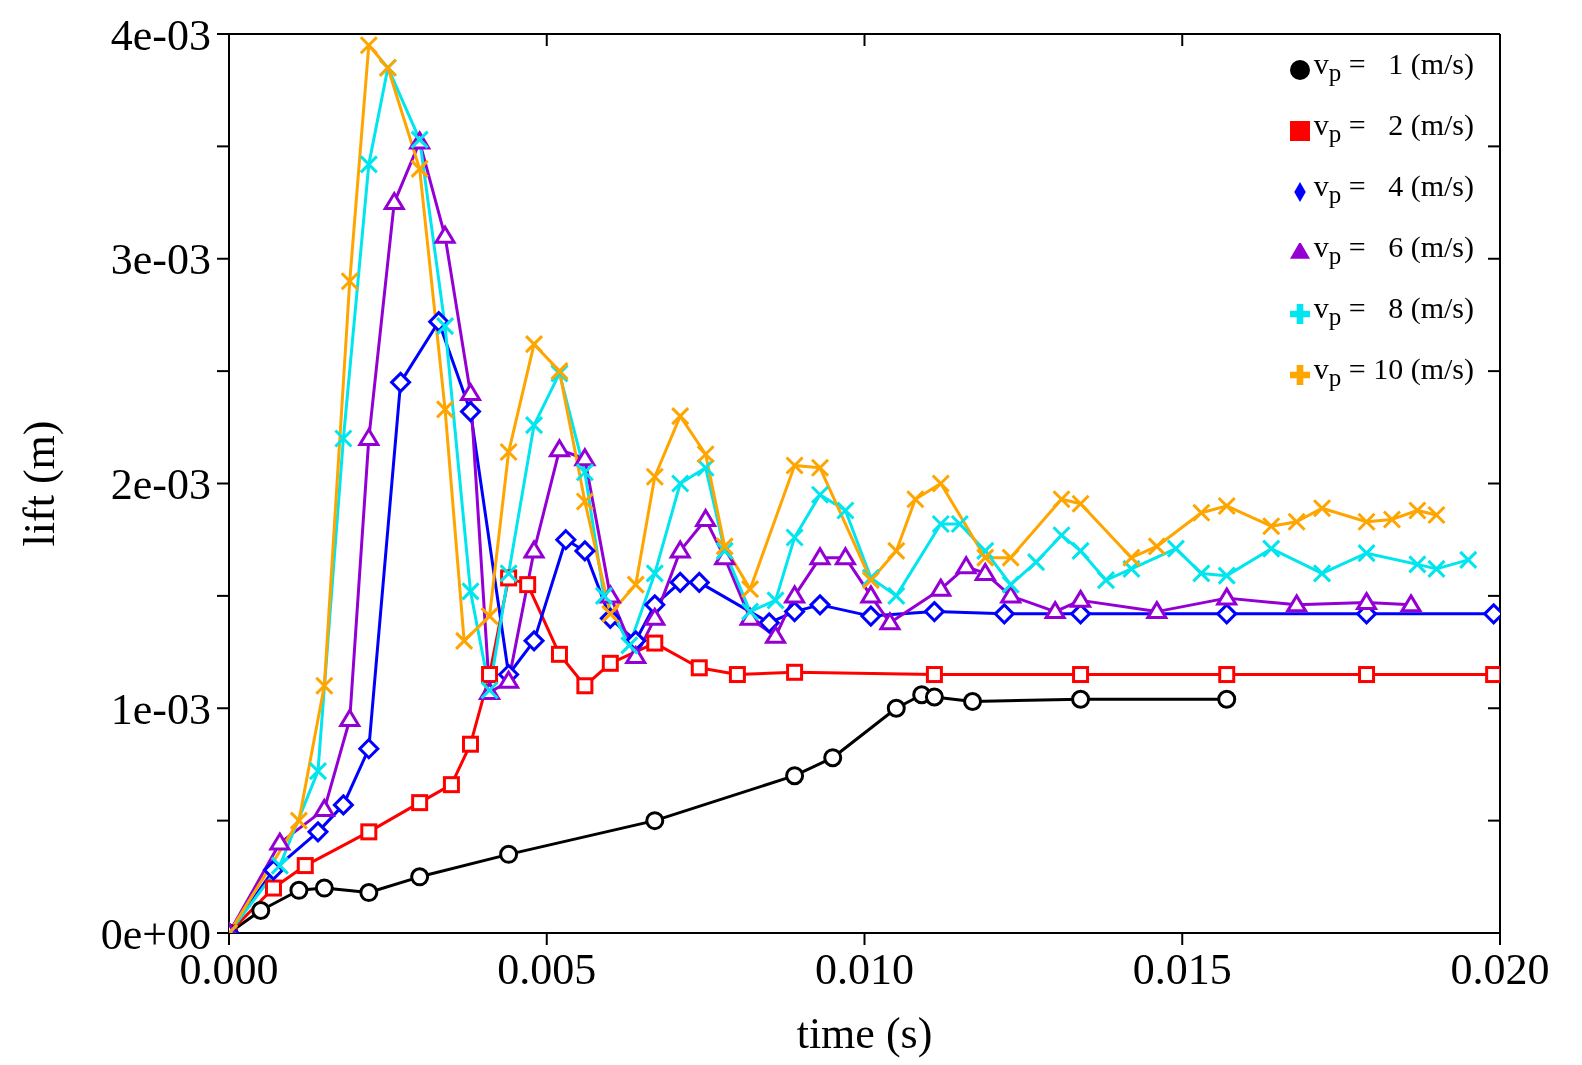  What do you see at coordinates (1500, 970) in the screenshot?
I see `x-tick-label: 0.020` at bounding box center [1500, 970].